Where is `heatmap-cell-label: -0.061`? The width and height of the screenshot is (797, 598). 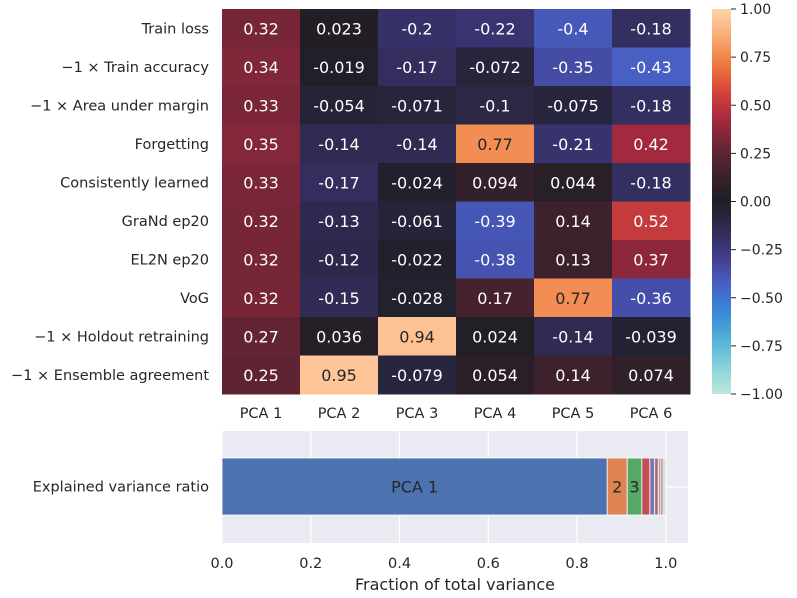
heatmap-cell-label: -0.061 is located at coordinates (417, 221).